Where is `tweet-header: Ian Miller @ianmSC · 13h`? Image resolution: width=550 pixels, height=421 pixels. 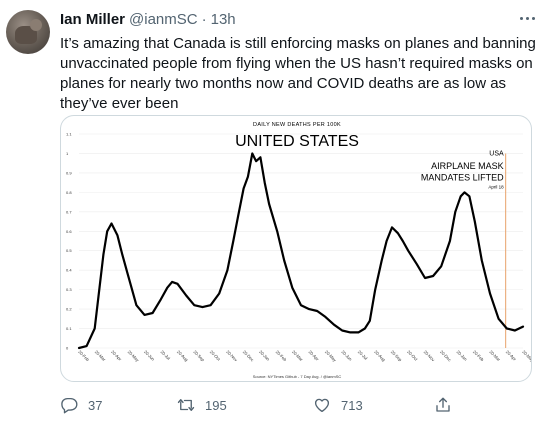 tweet-header: Ian Miller @ianmSC · 13h is located at coordinates (148, 20).